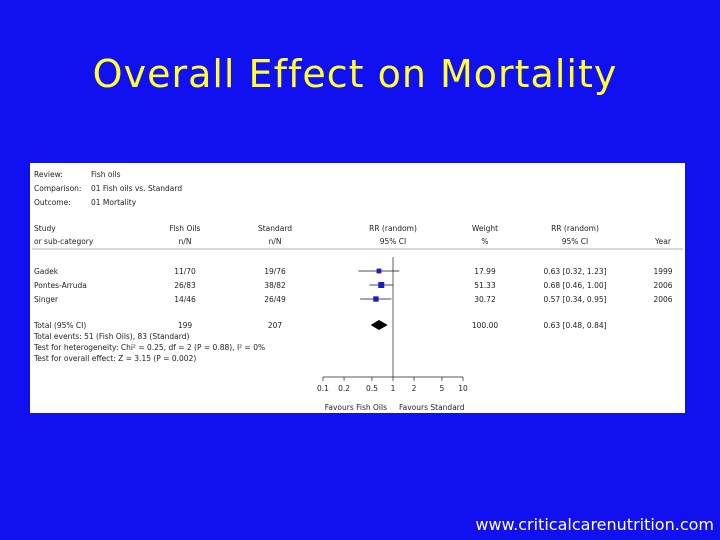  I want to click on standard-events: 26/49, so click(275, 299).